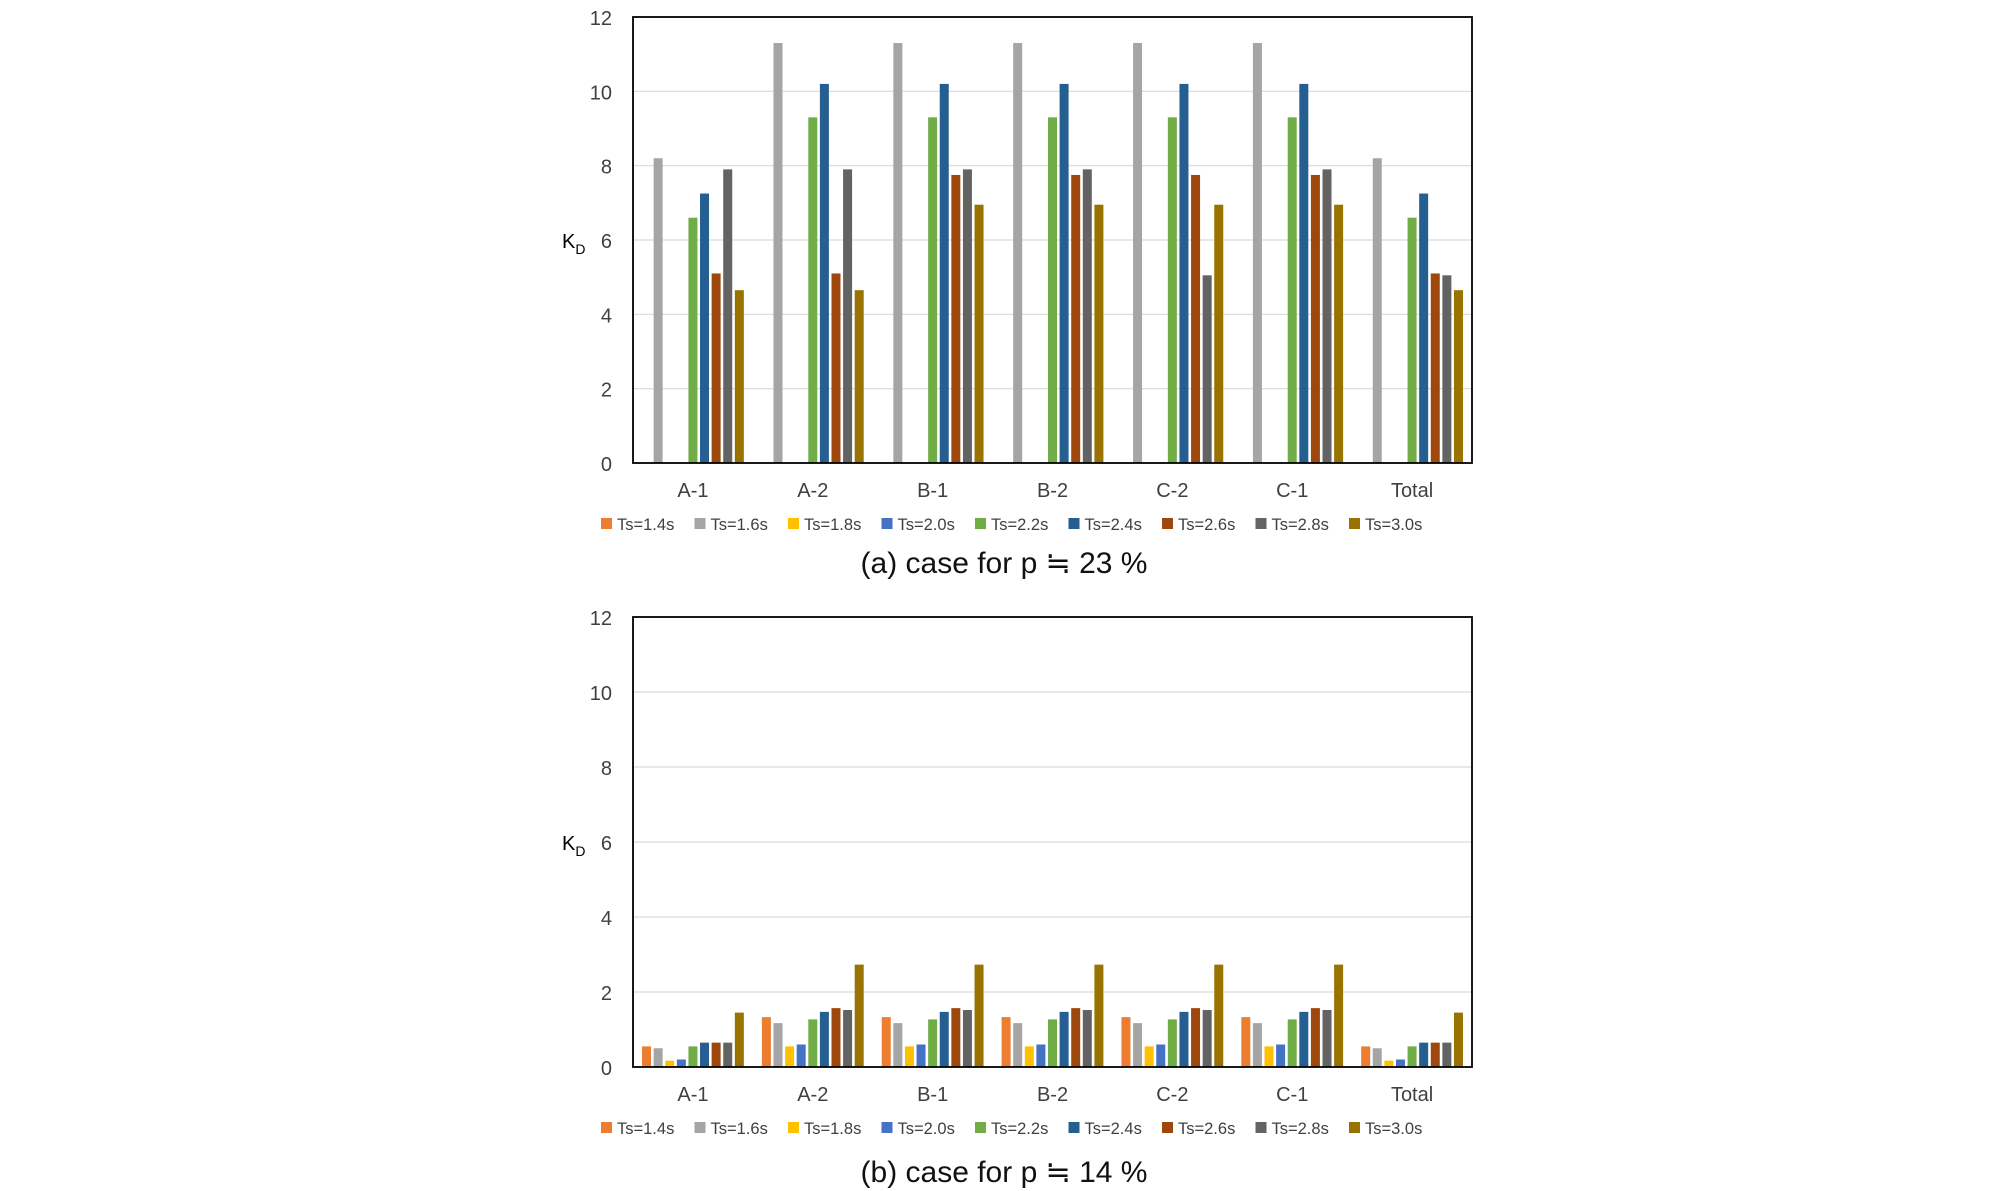  What do you see at coordinates (606, 316) in the screenshot?
I see `y-tick-label: 4` at bounding box center [606, 316].